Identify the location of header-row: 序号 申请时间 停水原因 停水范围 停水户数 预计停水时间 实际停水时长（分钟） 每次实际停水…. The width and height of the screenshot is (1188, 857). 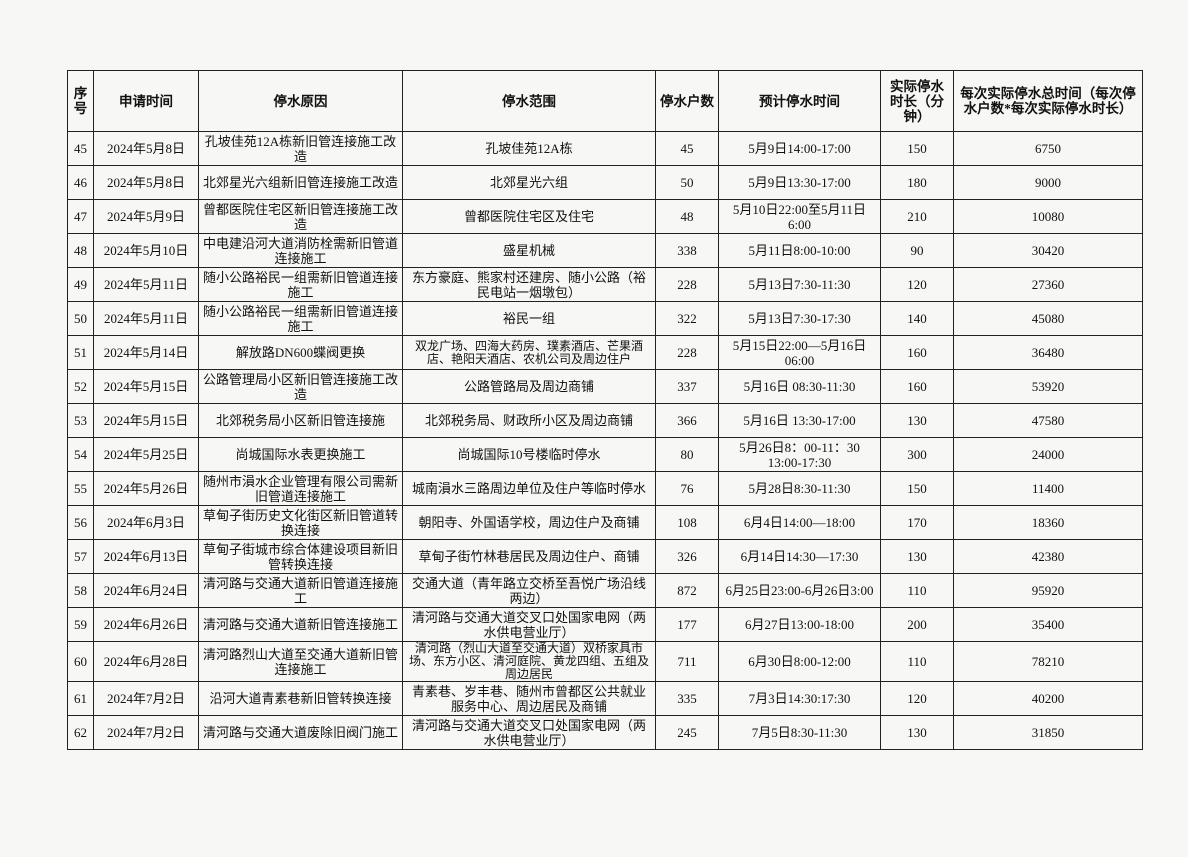
(605, 101).